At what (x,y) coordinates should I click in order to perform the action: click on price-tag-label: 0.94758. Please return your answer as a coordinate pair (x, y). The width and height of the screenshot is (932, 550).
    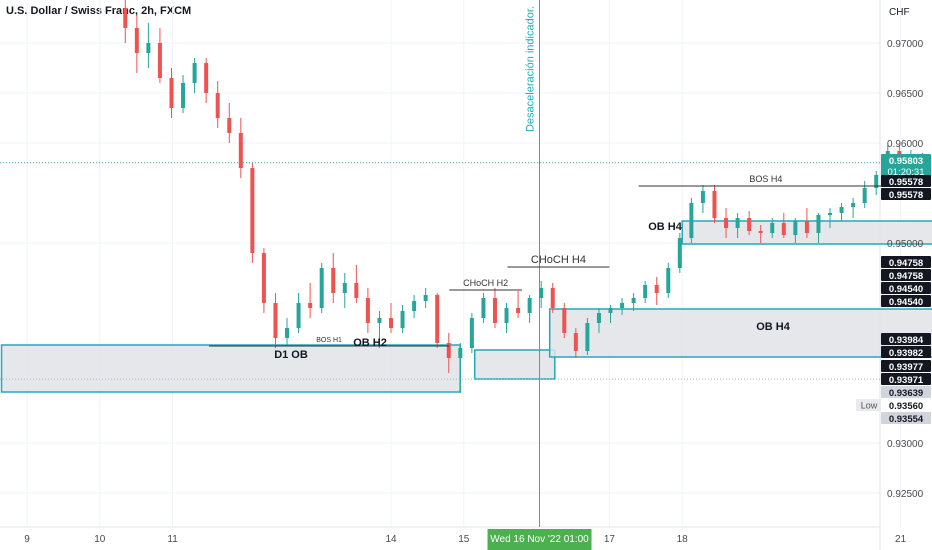
    Looking at the image, I should click on (906, 276).